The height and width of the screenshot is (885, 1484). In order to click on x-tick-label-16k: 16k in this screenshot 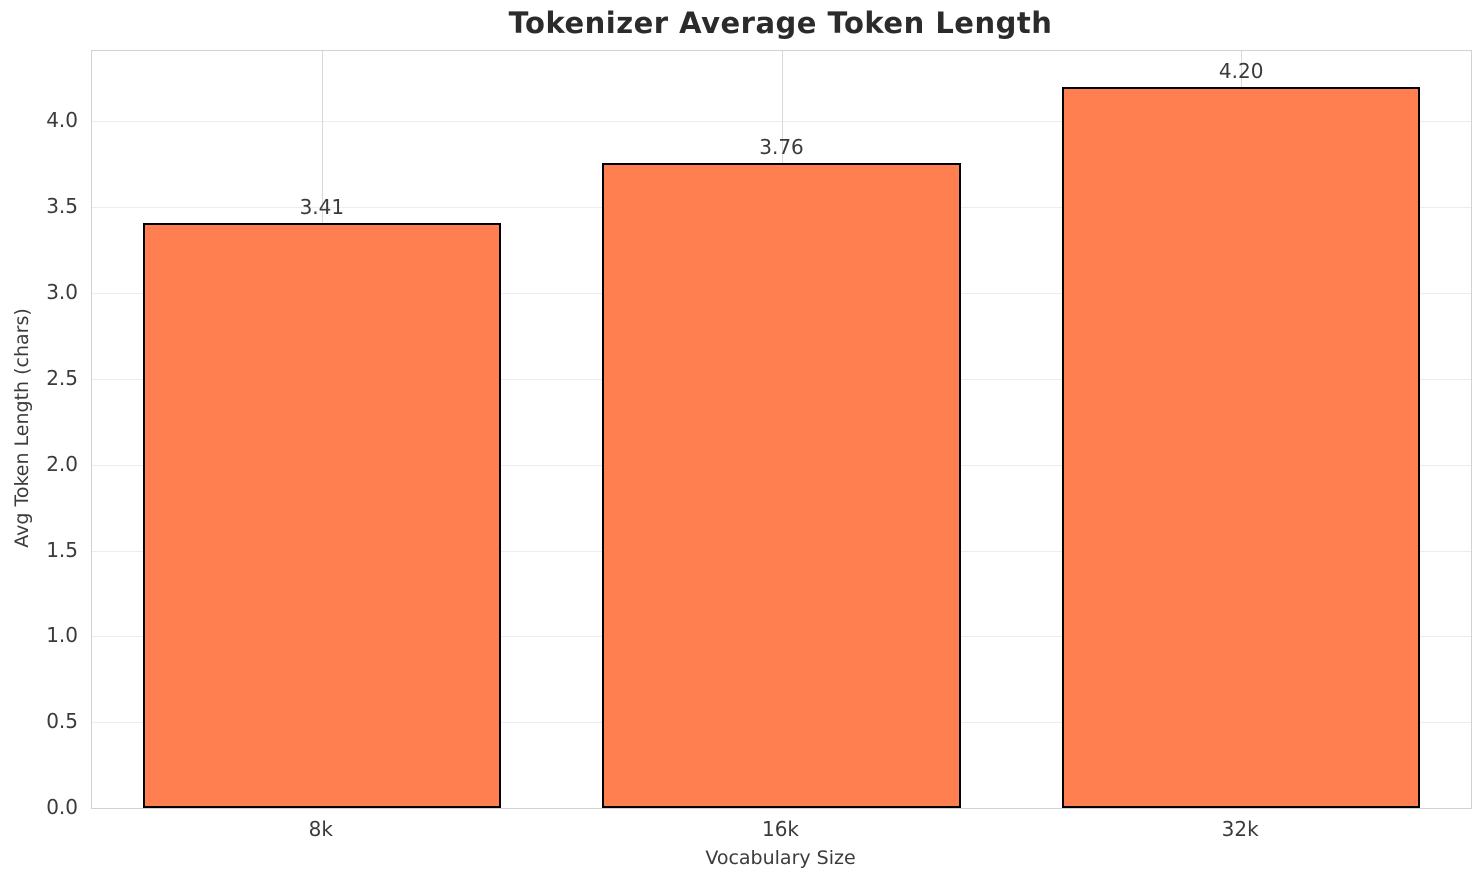, I will do `click(780, 829)`.